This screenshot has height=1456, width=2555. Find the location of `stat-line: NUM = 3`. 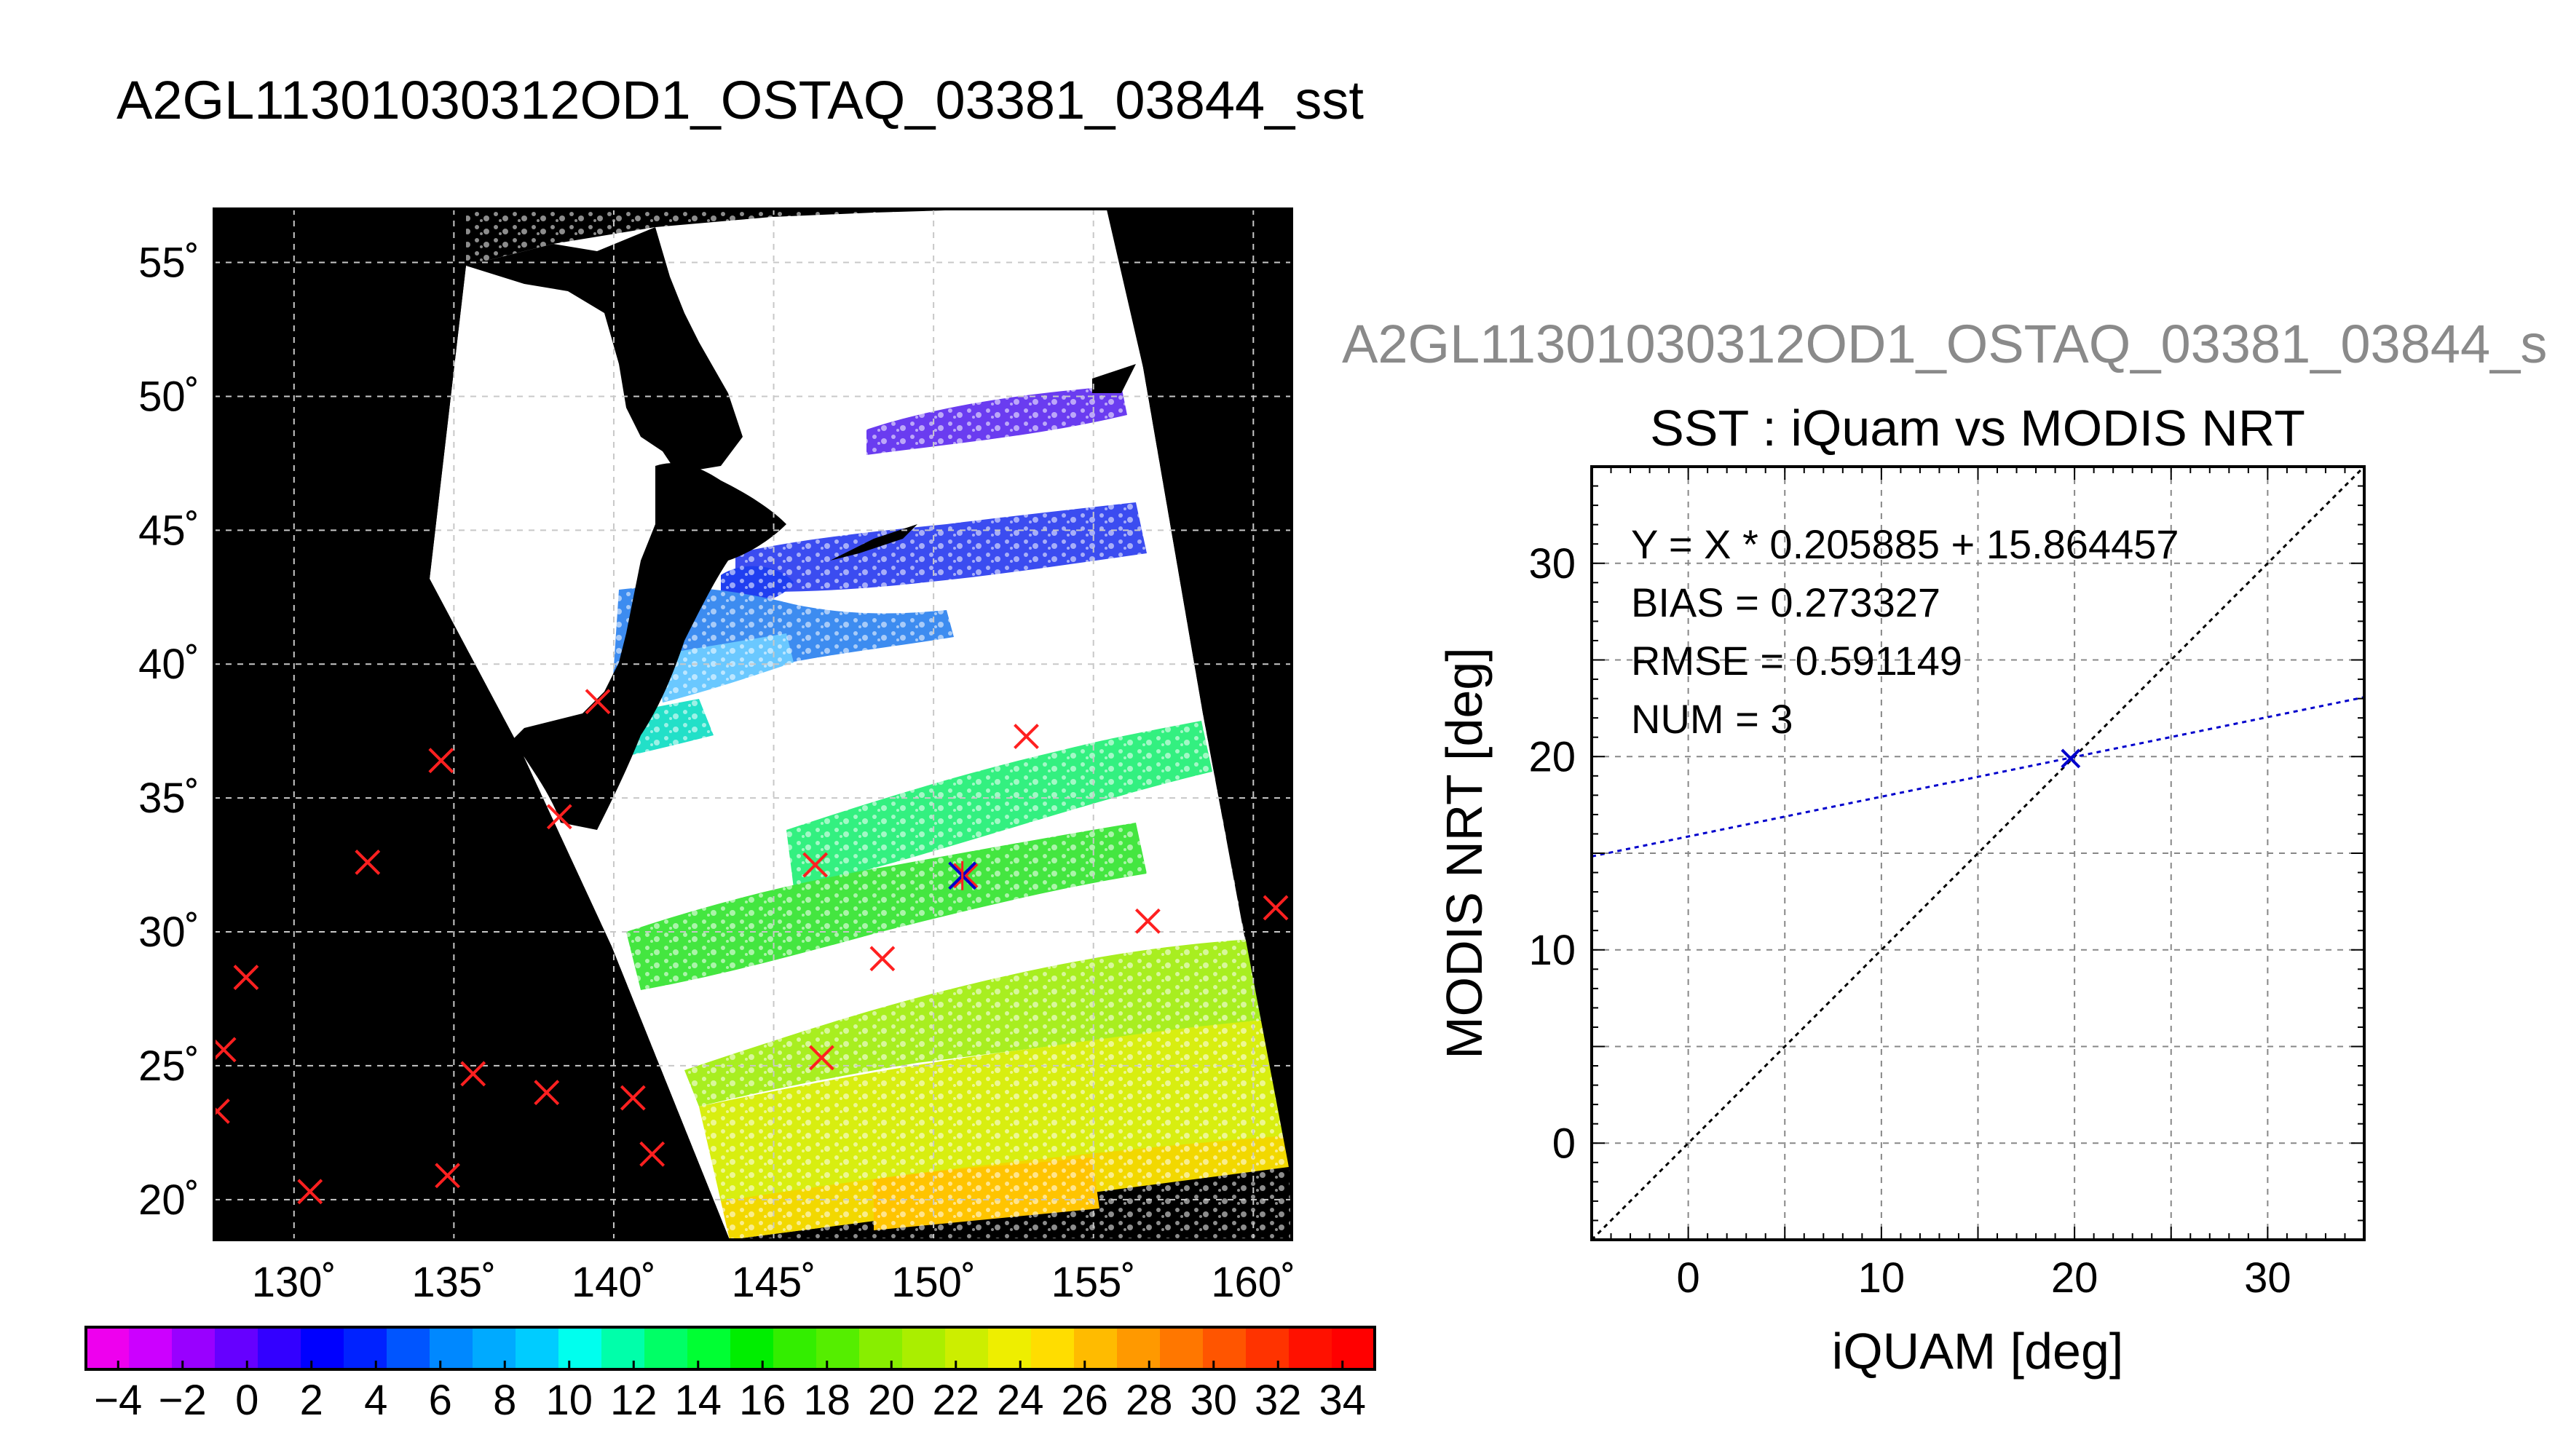

stat-line: NUM = 3 is located at coordinates (1712, 719).